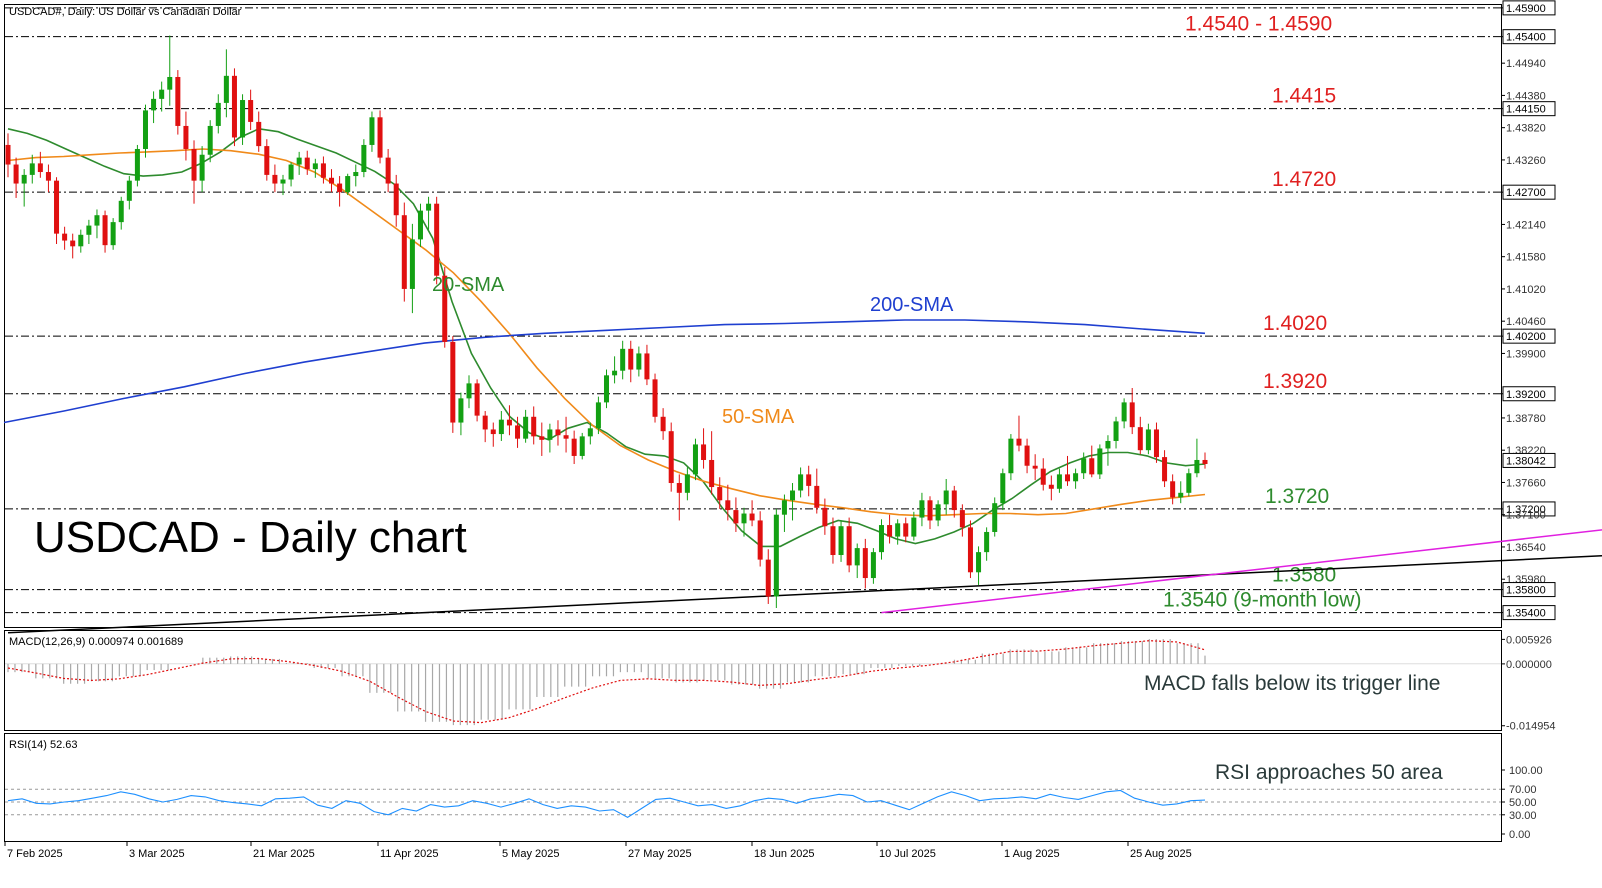 The height and width of the screenshot is (888, 1602). What do you see at coordinates (468, 285) in the screenshot?
I see `sma20-label: 20-SMA` at bounding box center [468, 285].